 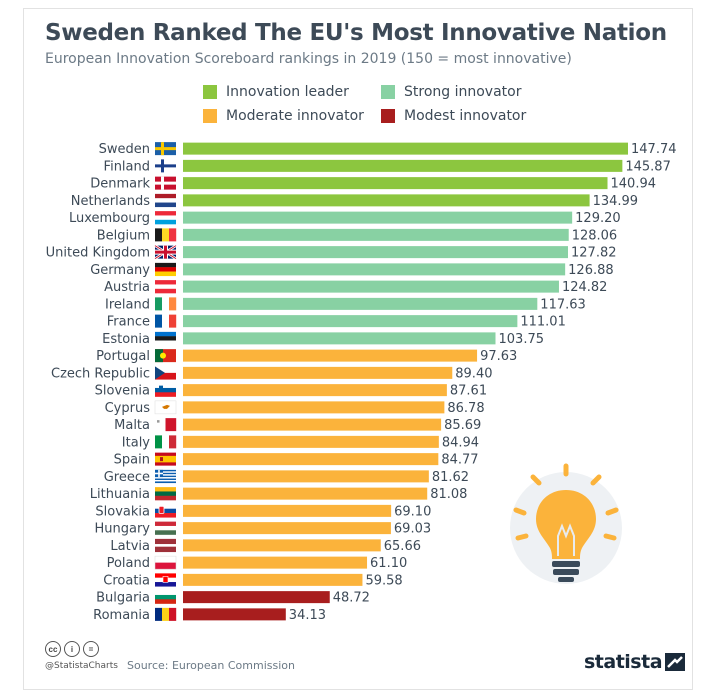 I want to click on bar-germany, so click(x=374, y=269).